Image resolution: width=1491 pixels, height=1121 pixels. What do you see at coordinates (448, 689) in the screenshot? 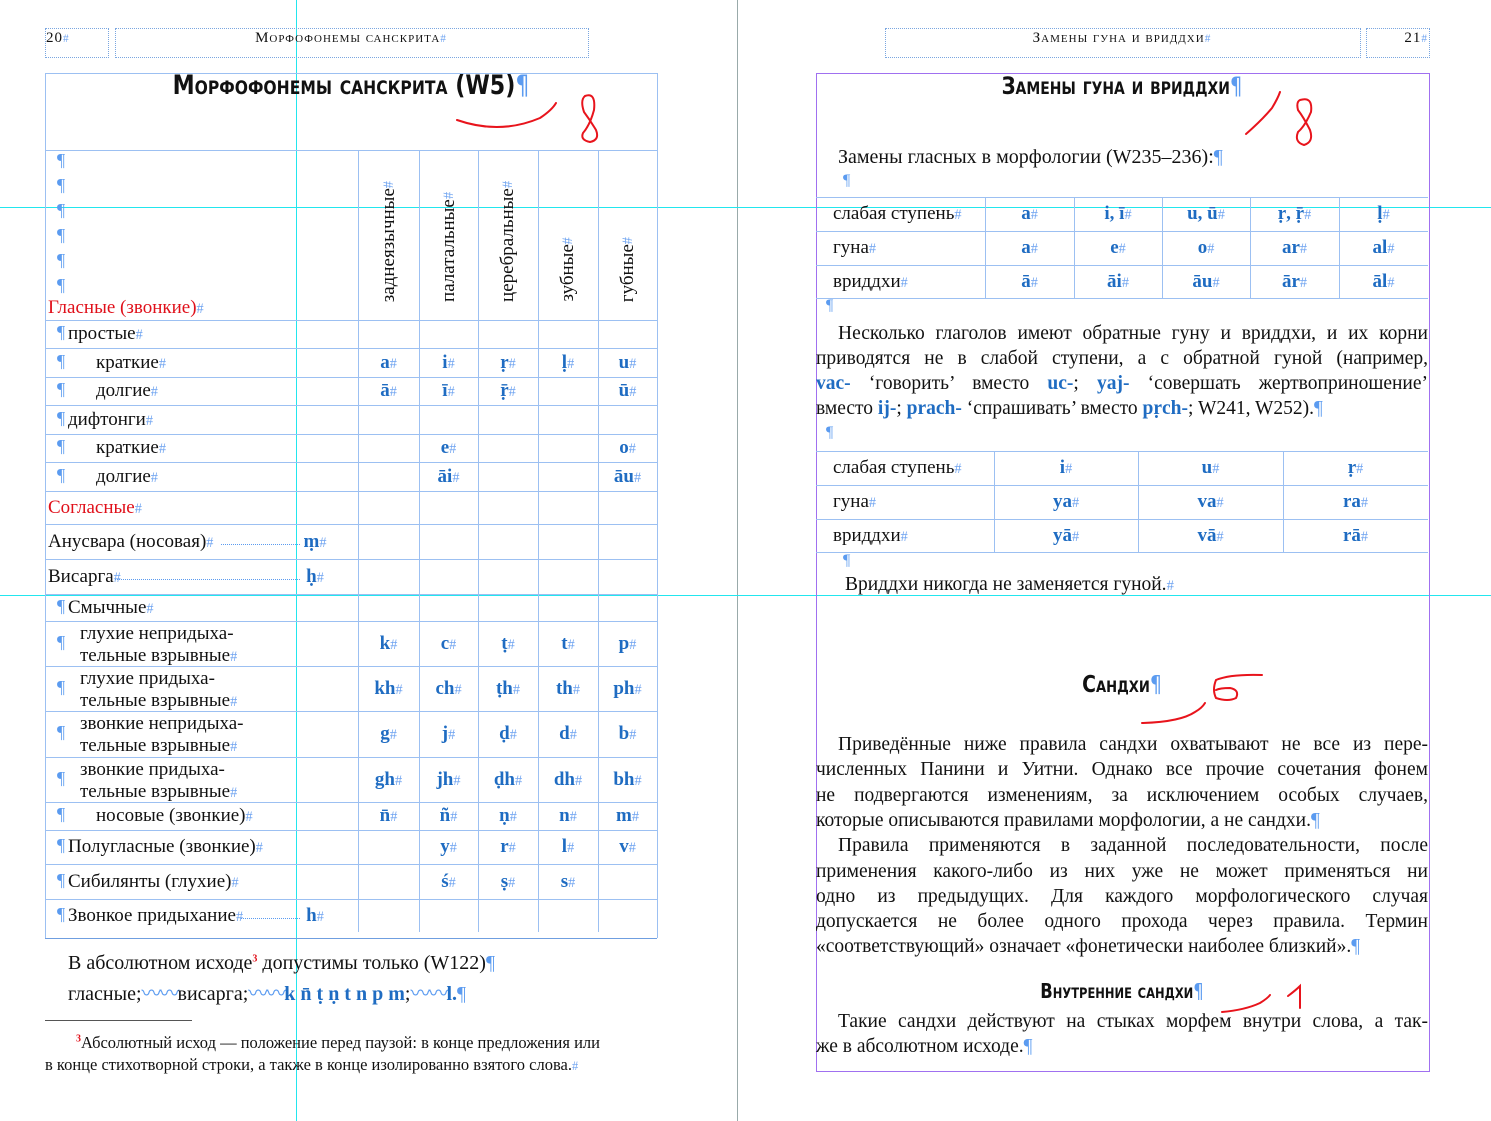
I see `phoneme-cell: ch` at bounding box center [448, 689].